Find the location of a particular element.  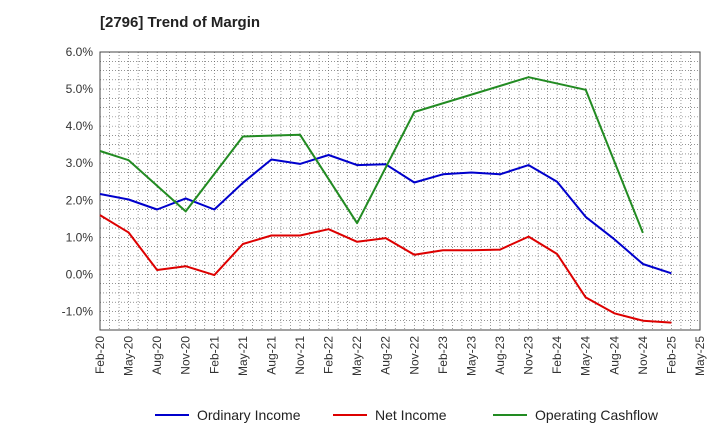

x-tick-label: Feb-22 is located at coordinates (329, 355).